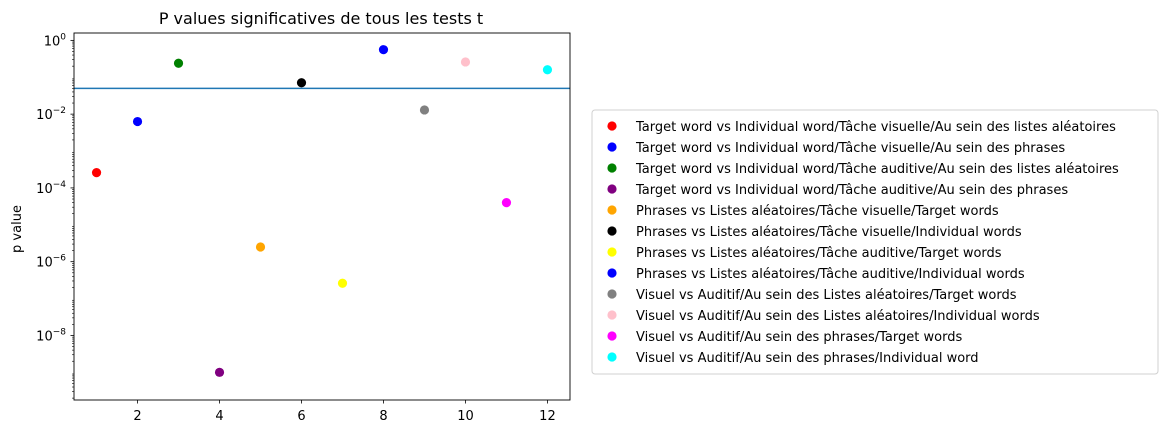 This screenshot has width=1167, height=439. I want to click on y-tick-label: 10⁻⁶, so click(51, 262).